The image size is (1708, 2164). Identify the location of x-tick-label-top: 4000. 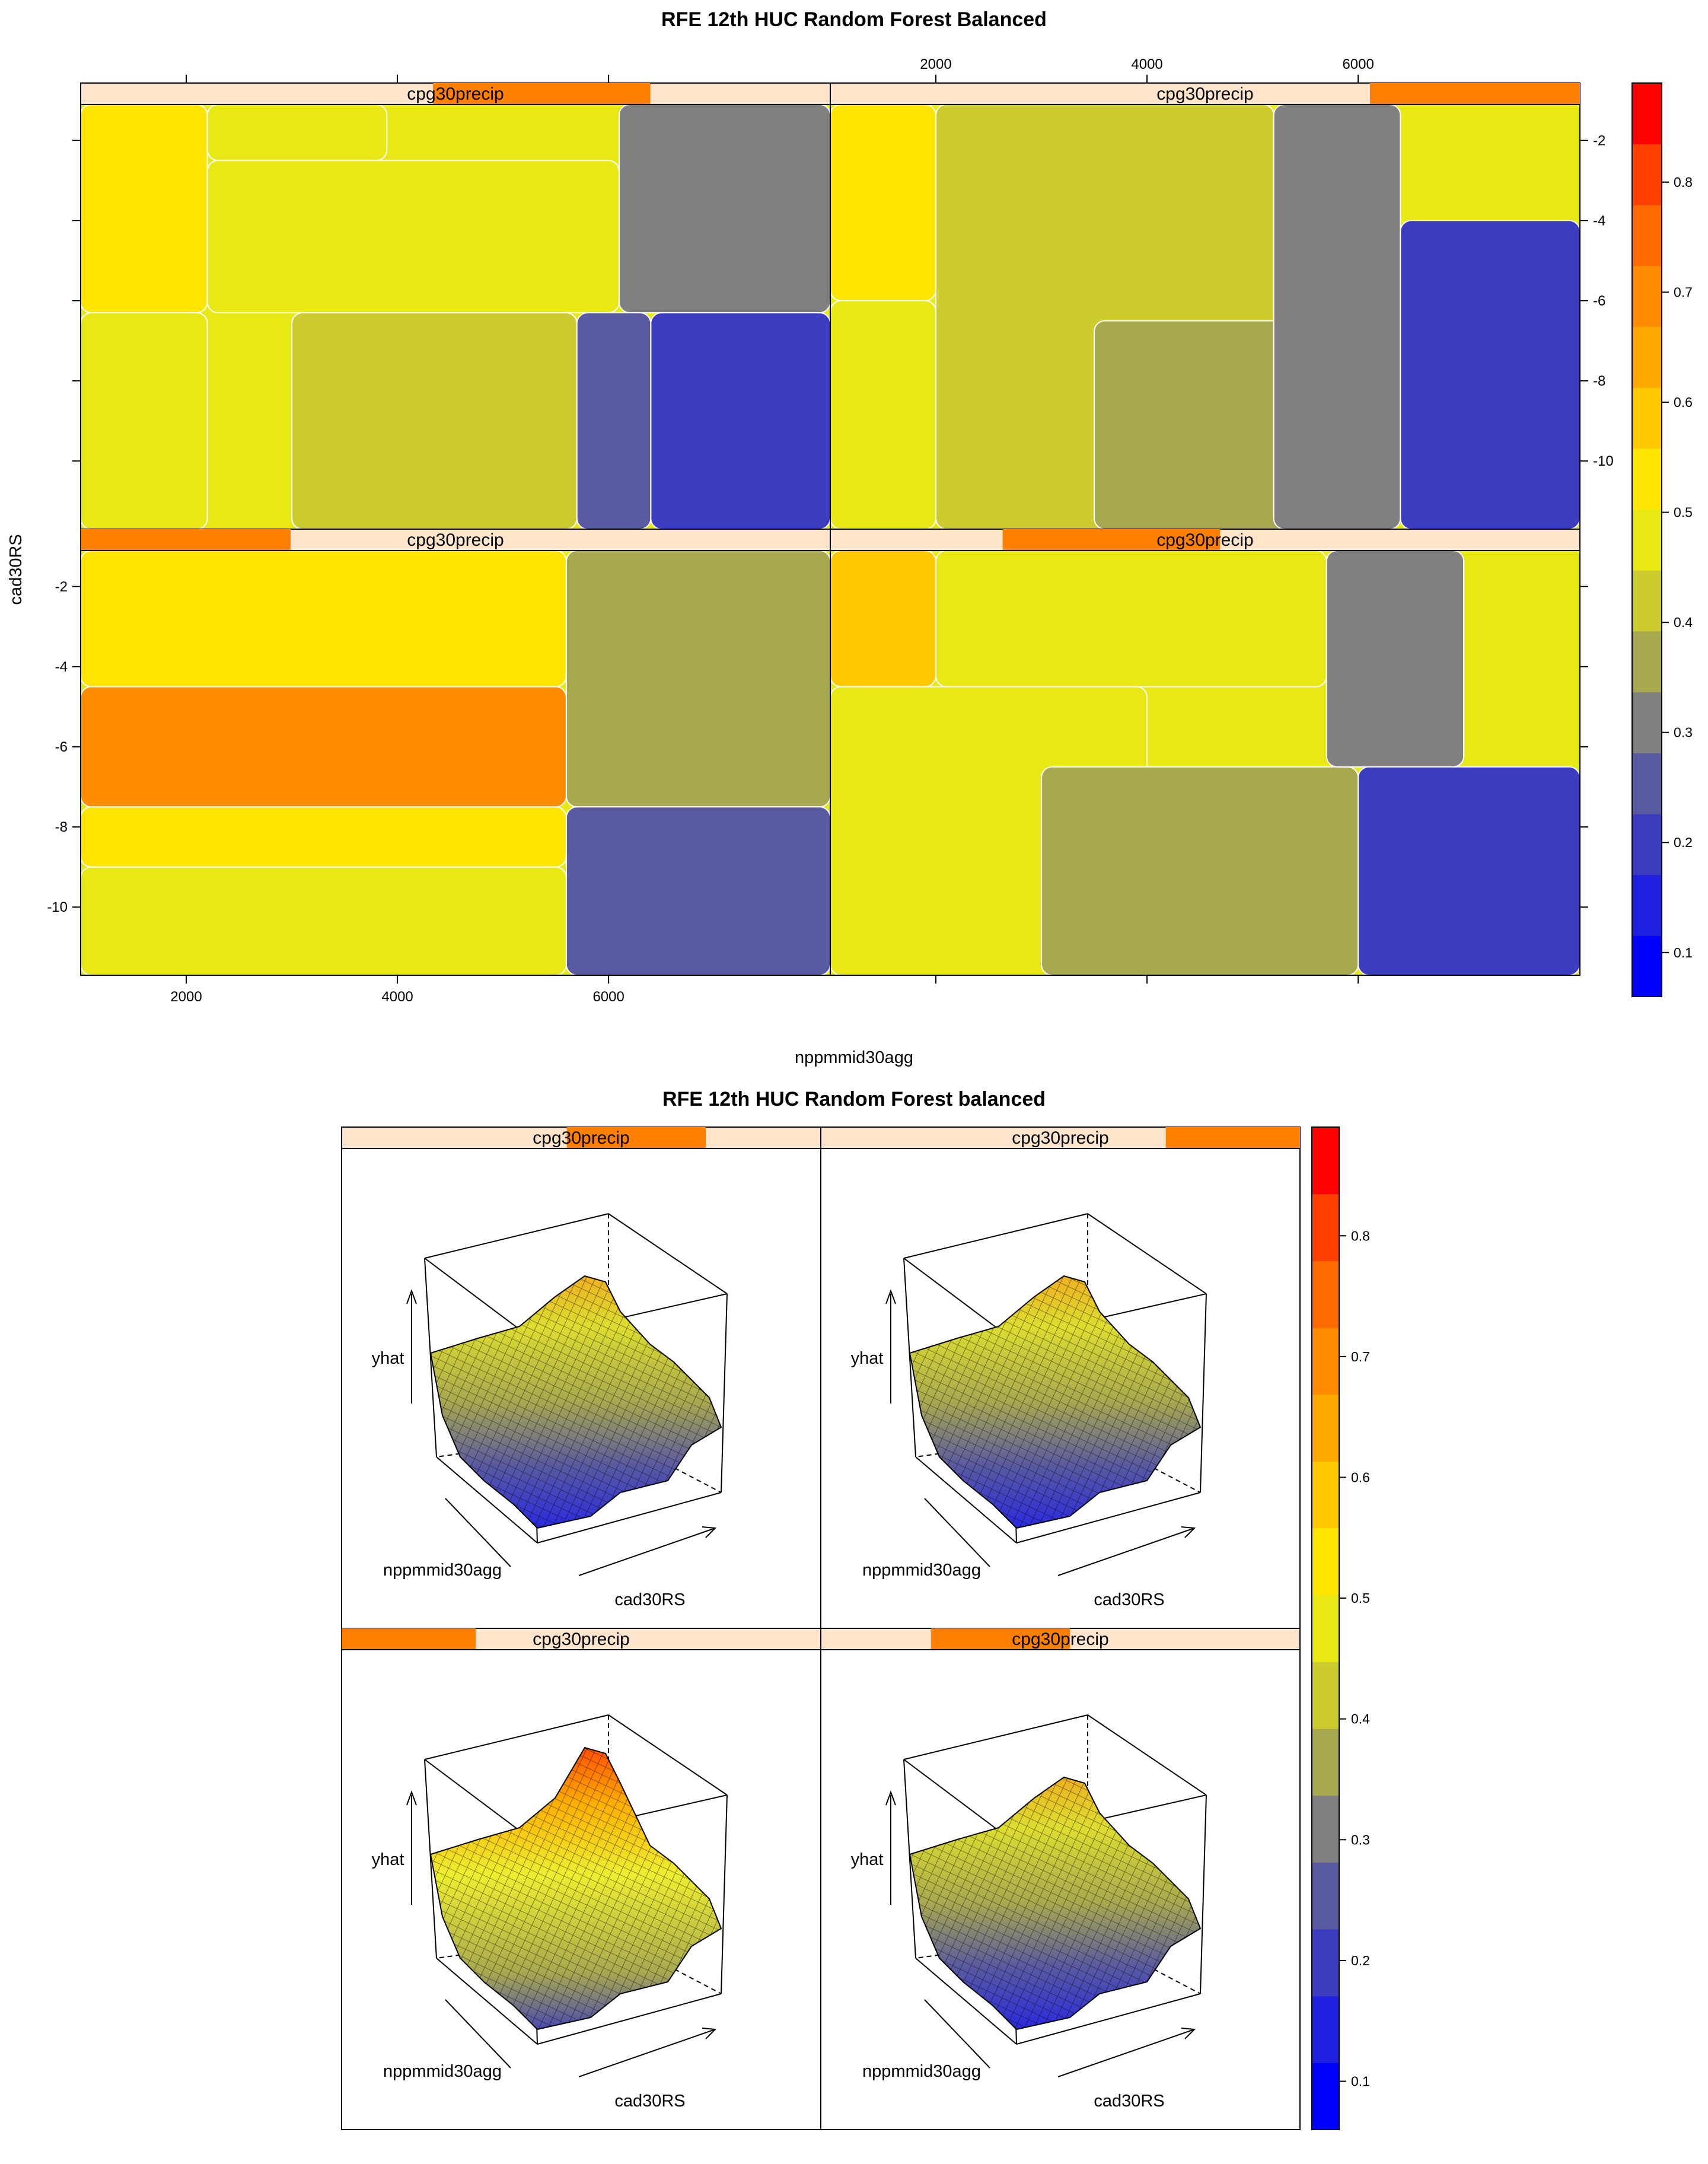
(1146, 64).